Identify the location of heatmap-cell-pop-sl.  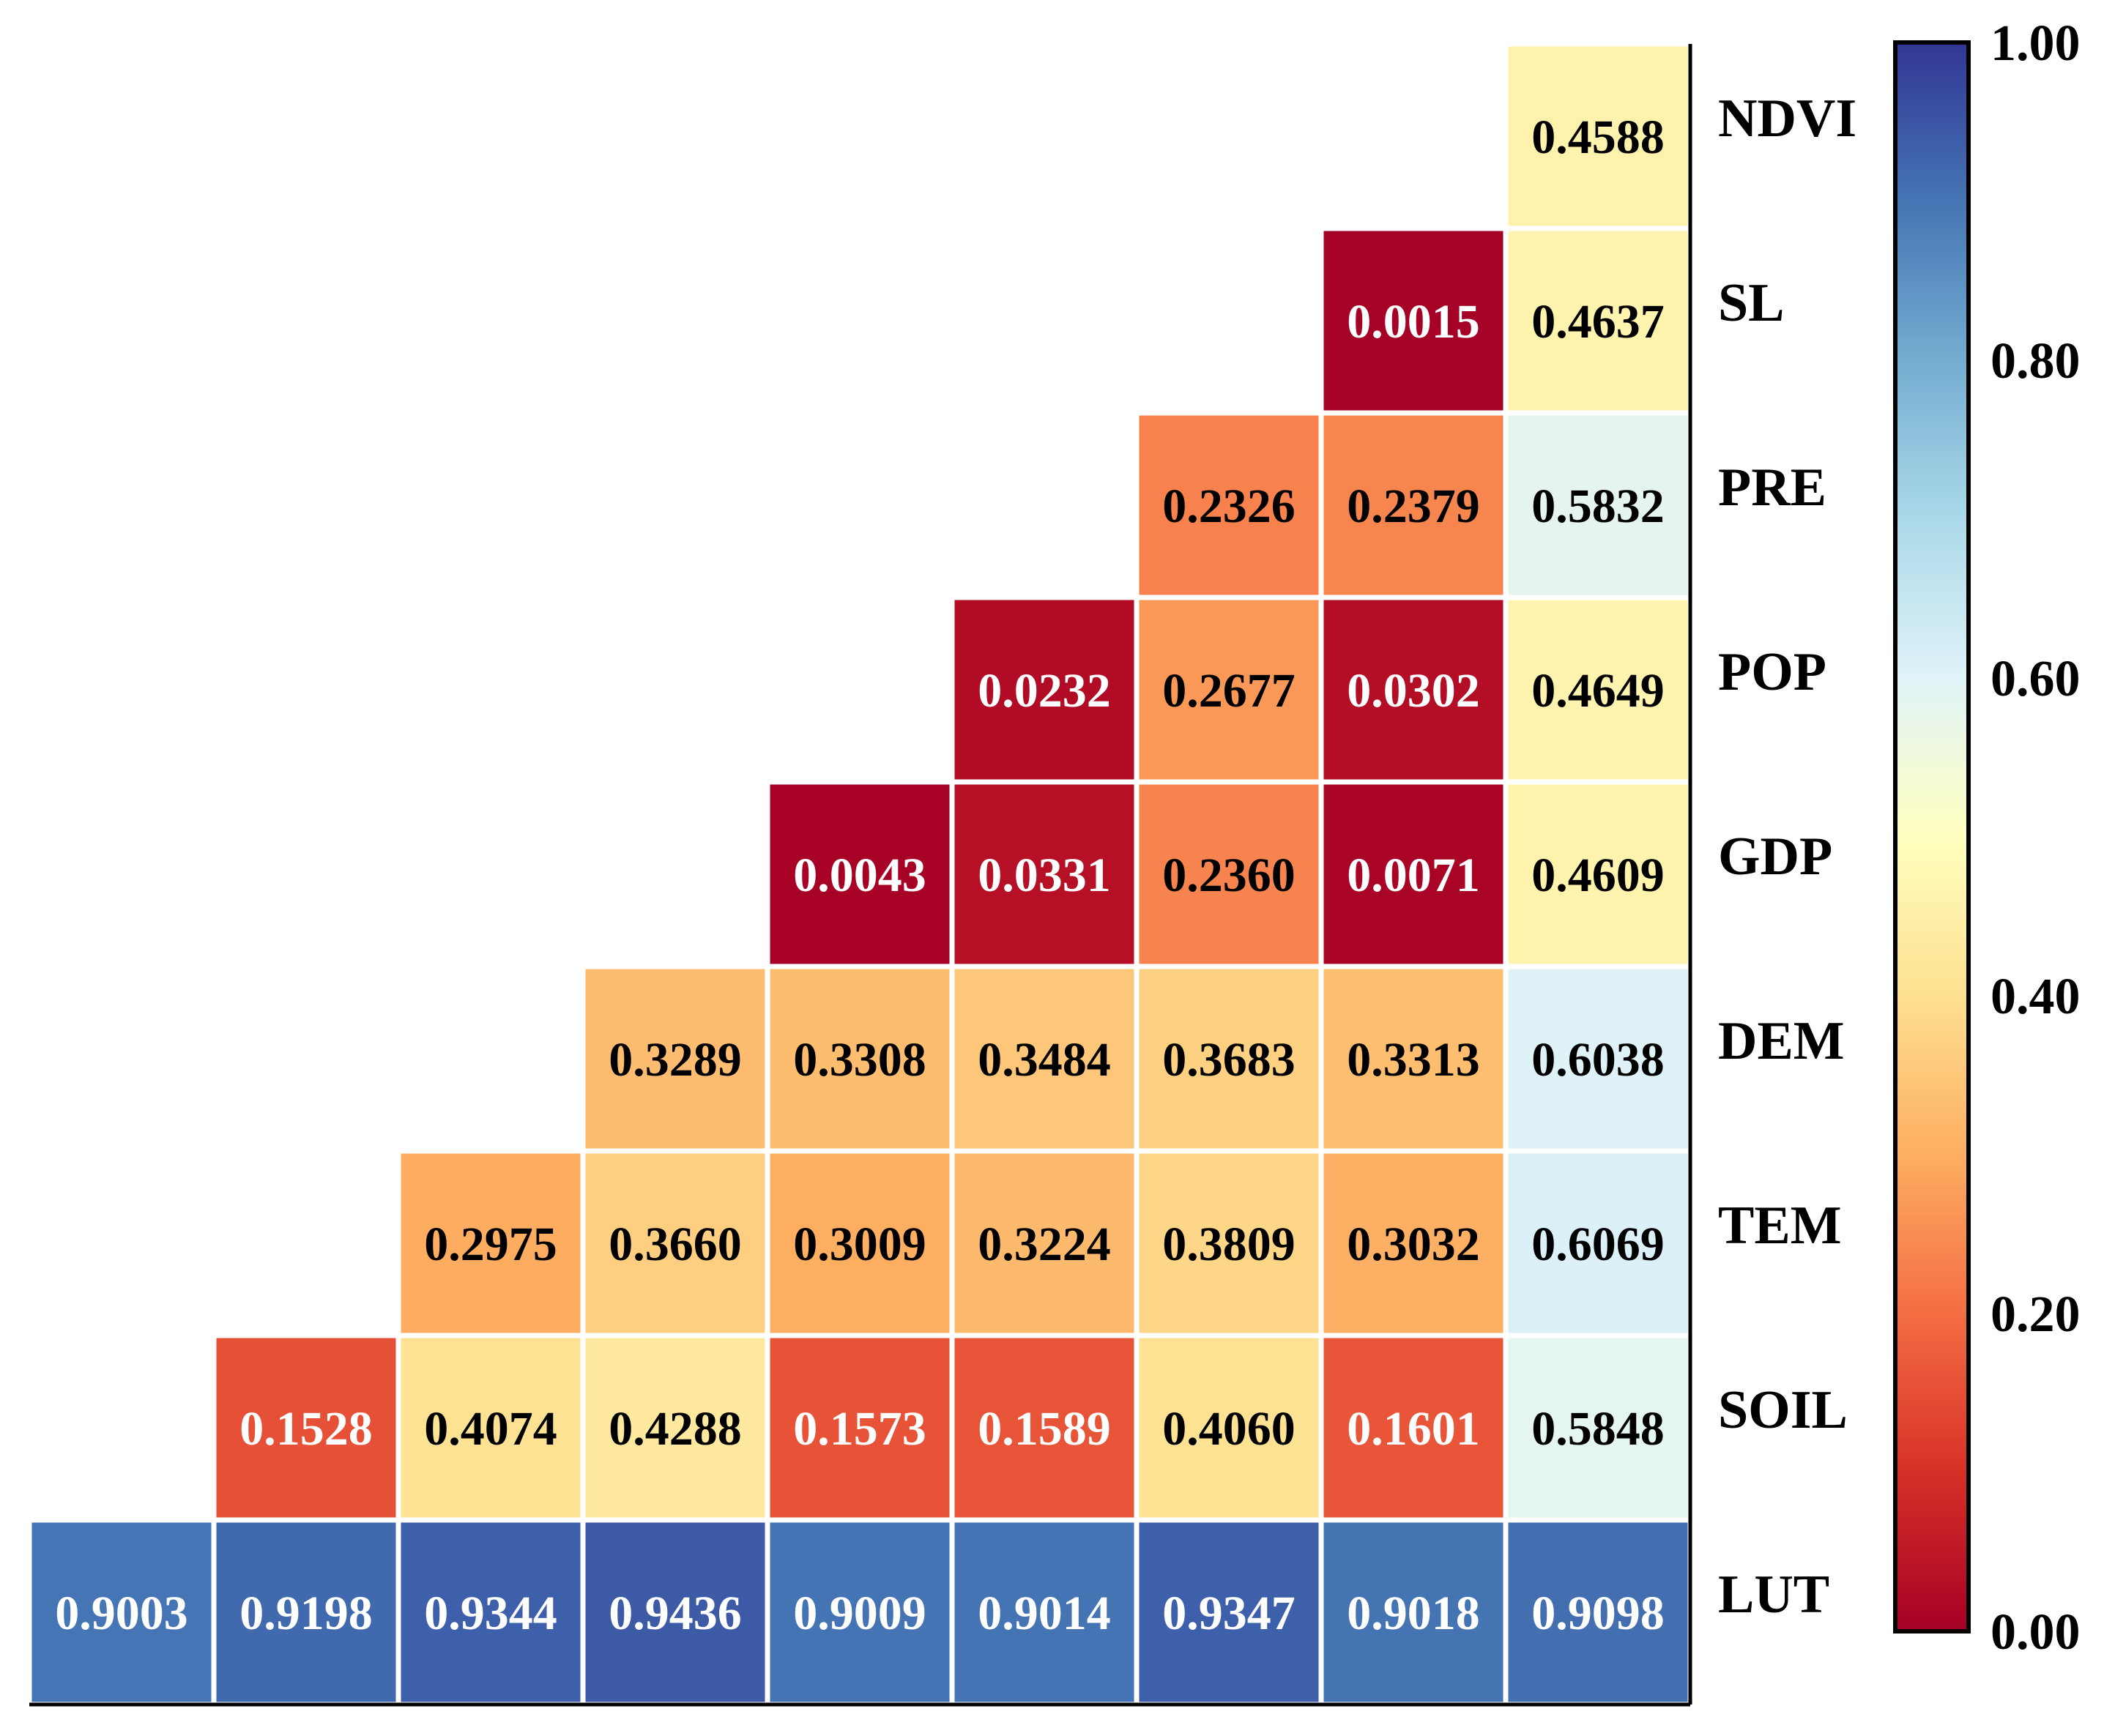
(1413, 690).